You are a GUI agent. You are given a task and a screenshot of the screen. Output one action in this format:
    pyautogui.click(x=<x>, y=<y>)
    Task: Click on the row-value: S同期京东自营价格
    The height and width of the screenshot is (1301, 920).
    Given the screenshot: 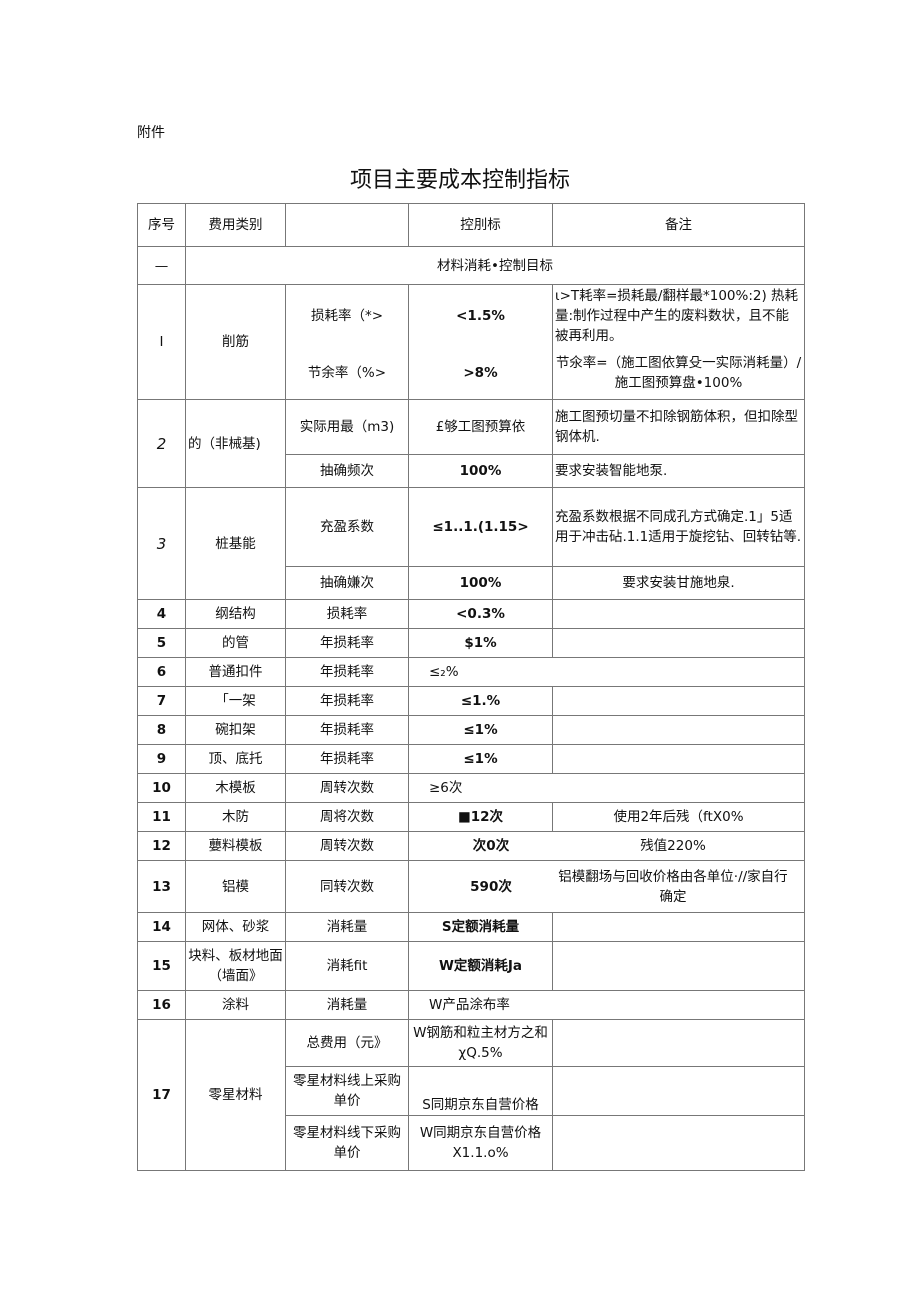 What is the action you would take?
    pyautogui.click(x=480, y=1091)
    